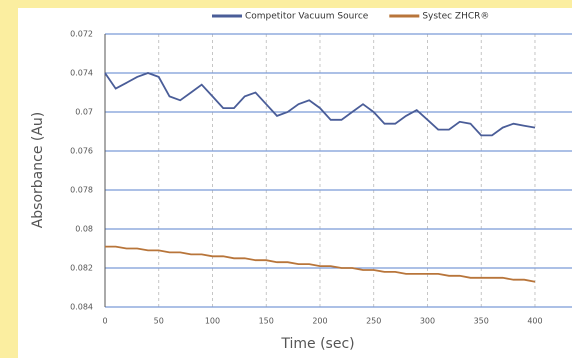 Image resolution: width=572 pixels, height=358 pixels. What do you see at coordinates (481, 321) in the screenshot?
I see `x-tick-label: 350` at bounding box center [481, 321].